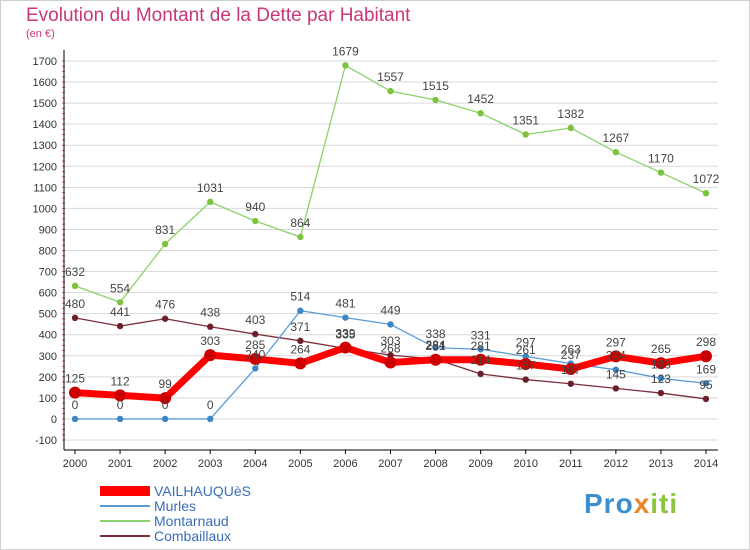 The height and width of the screenshot is (550, 750). What do you see at coordinates (48, 378) in the screenshot?
I see `y-tick-label: 200` at bounding box center [48, 378].